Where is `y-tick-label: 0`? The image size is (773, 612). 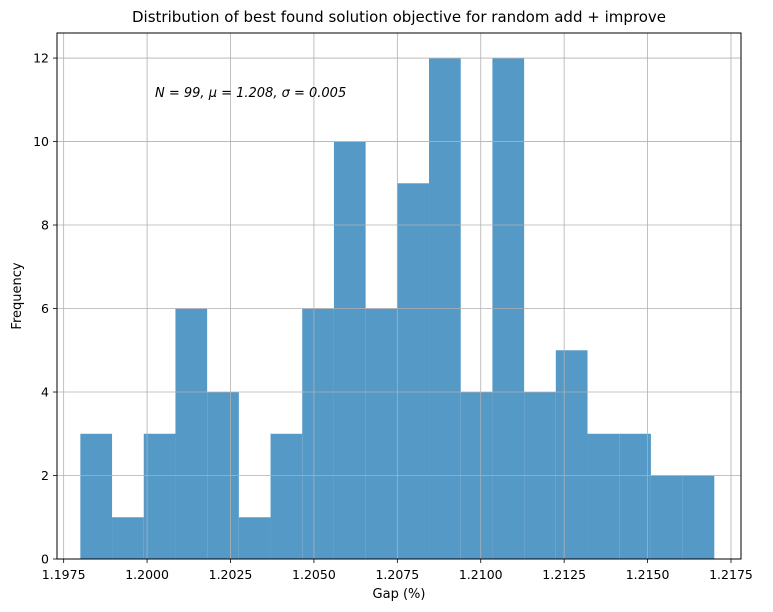
y-tick-label: 0 is located at coordinates (45, 559).